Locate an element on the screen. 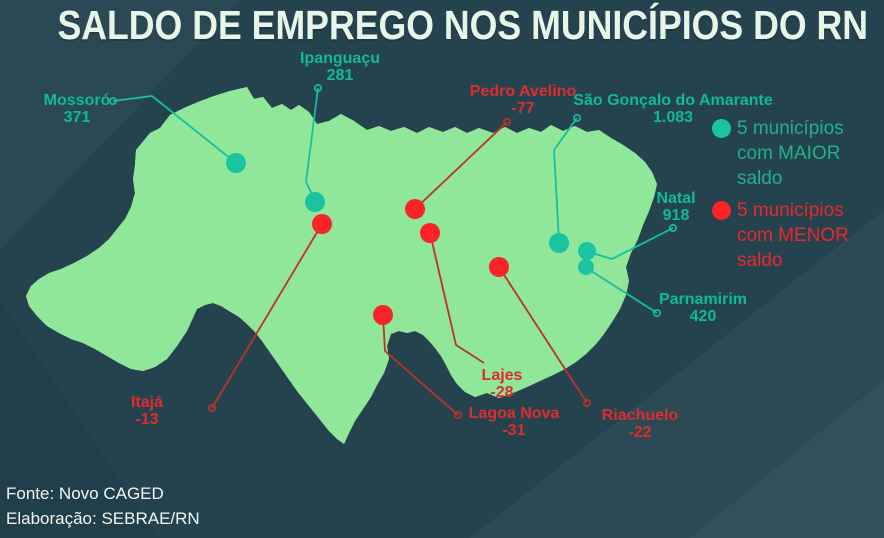 Image resolution: width=884 pixels, height=538 pixels. footer-elaboration: Elaboração: SEBRAE/RN is located at coordinates (103, 518).